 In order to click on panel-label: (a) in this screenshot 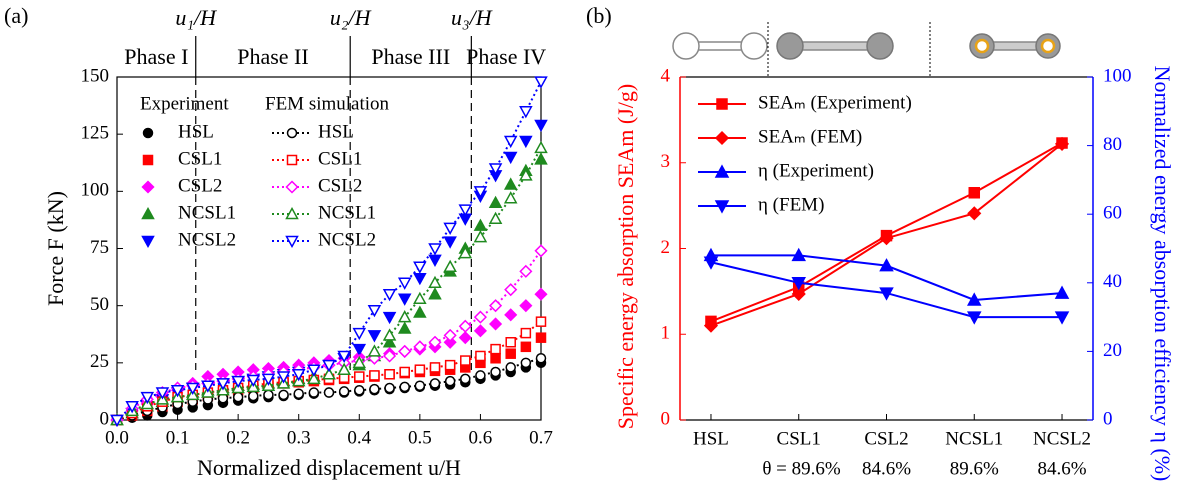, I will do `click(16, 15)`.